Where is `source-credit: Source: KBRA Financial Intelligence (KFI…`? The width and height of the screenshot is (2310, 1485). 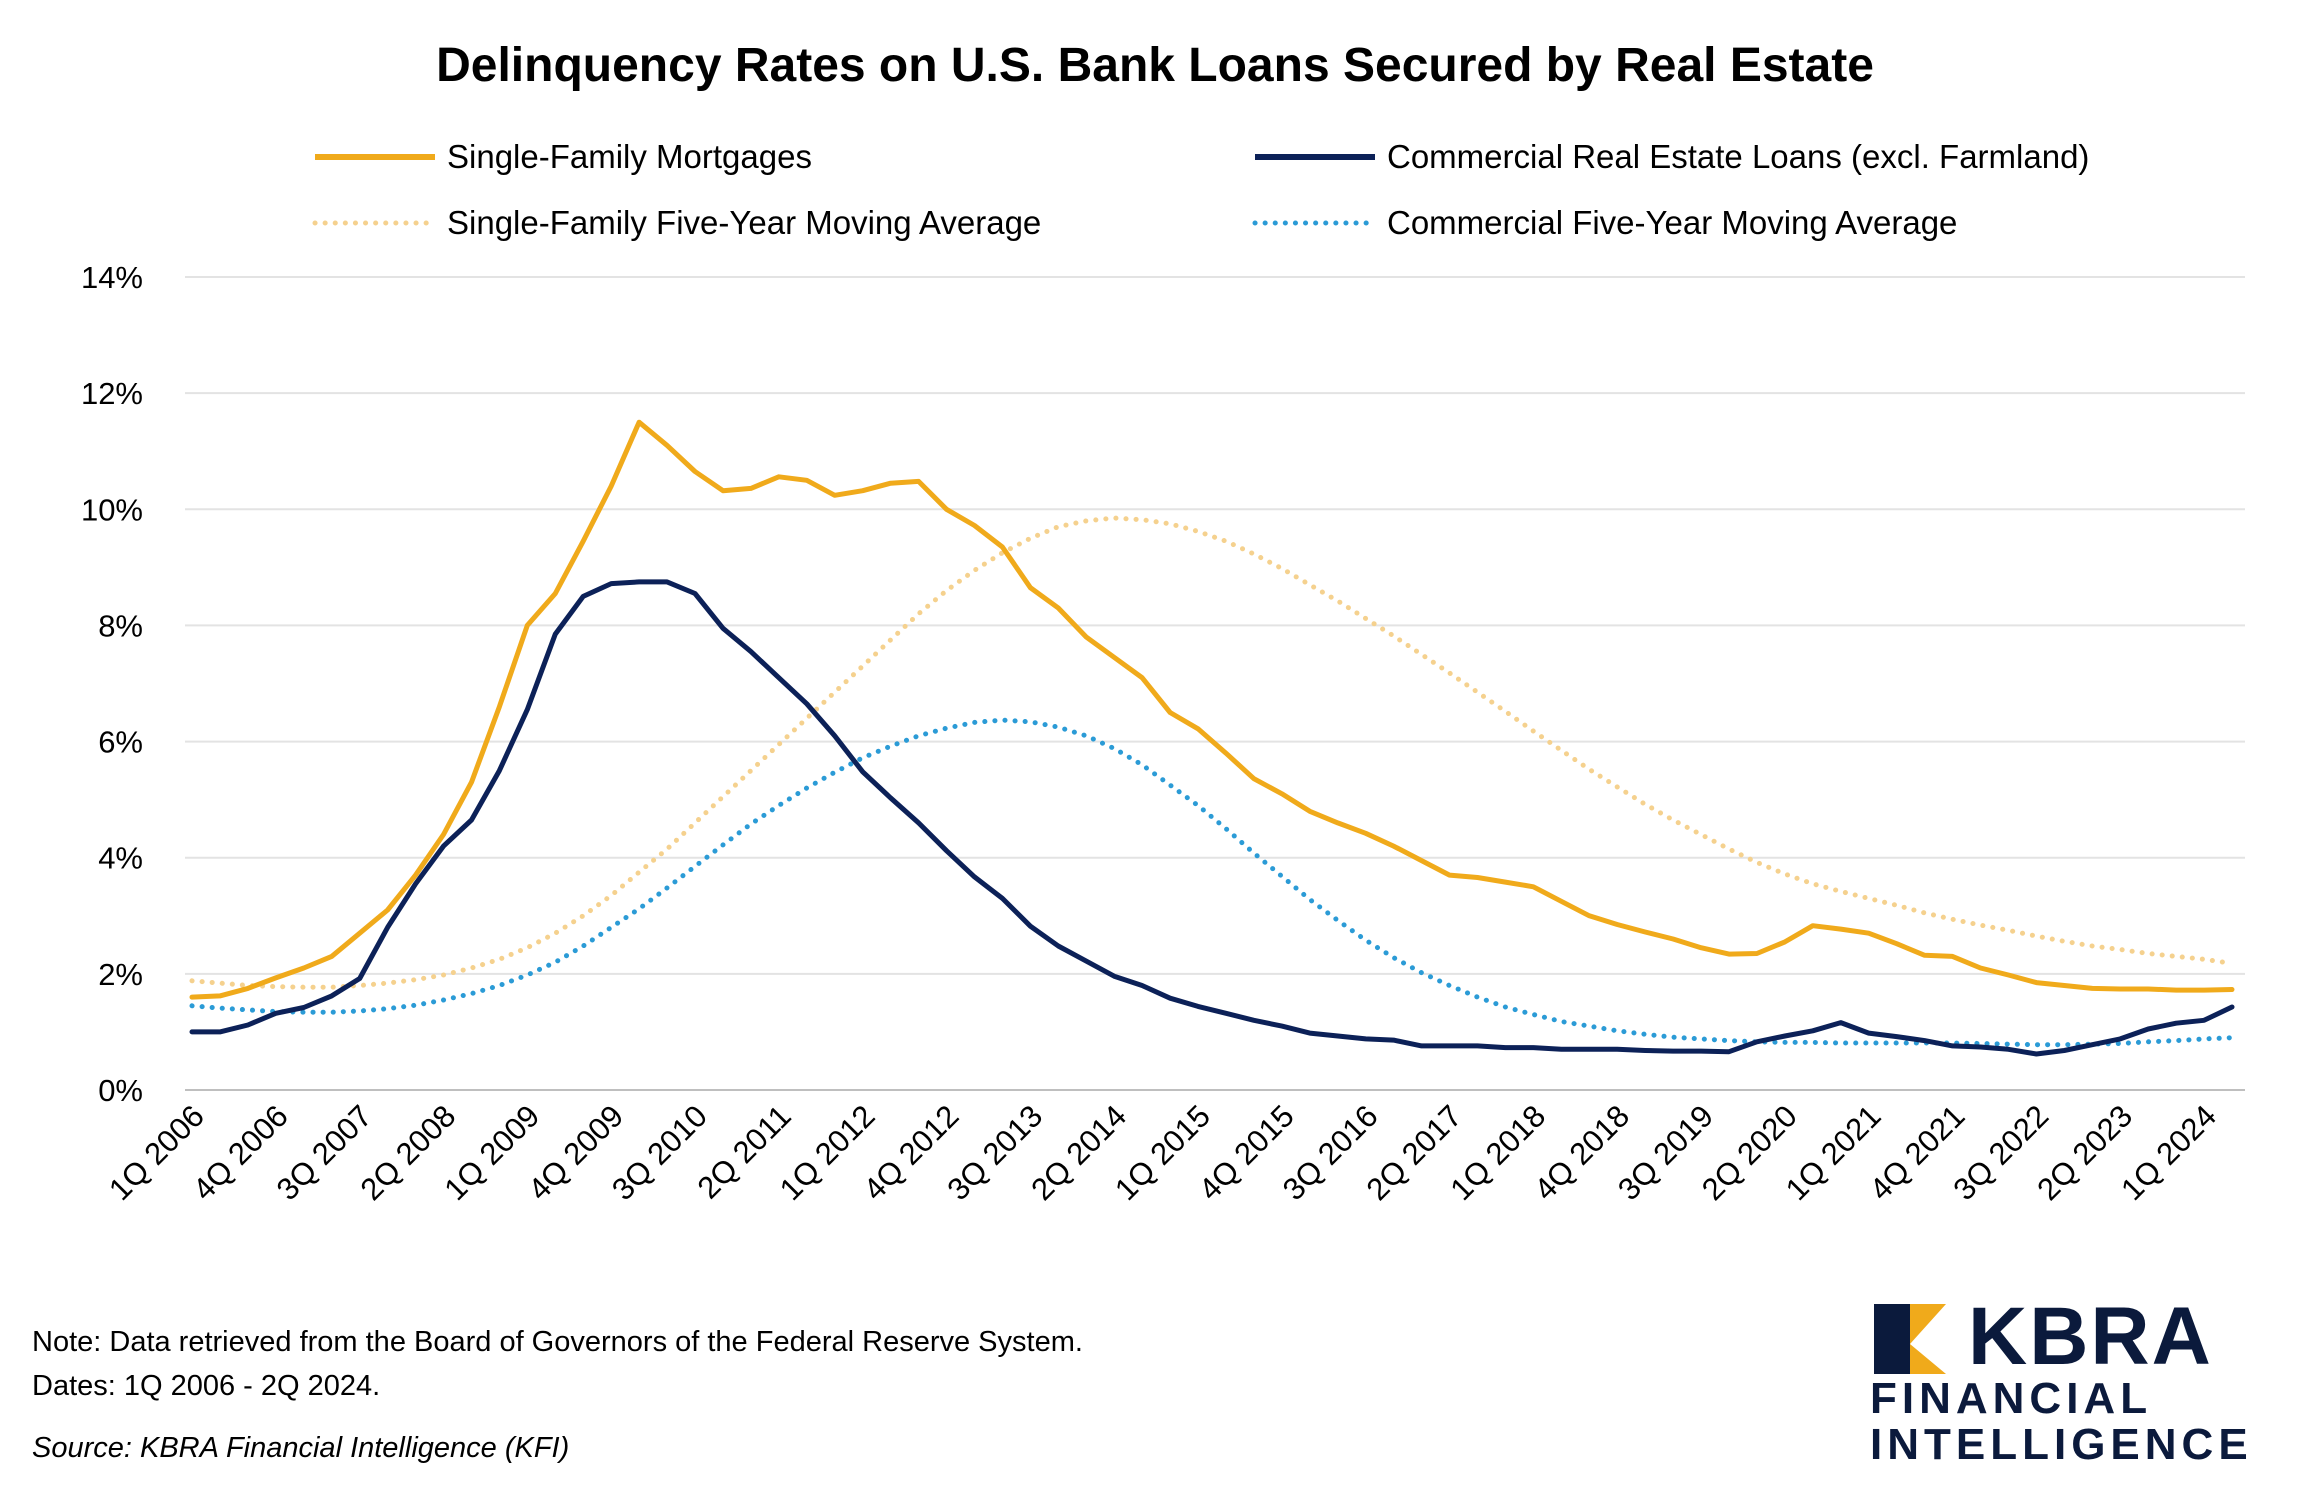
source-credit: Source: KBRA Financial Intelligence (KFI… is located at coordinates (301, 1448).